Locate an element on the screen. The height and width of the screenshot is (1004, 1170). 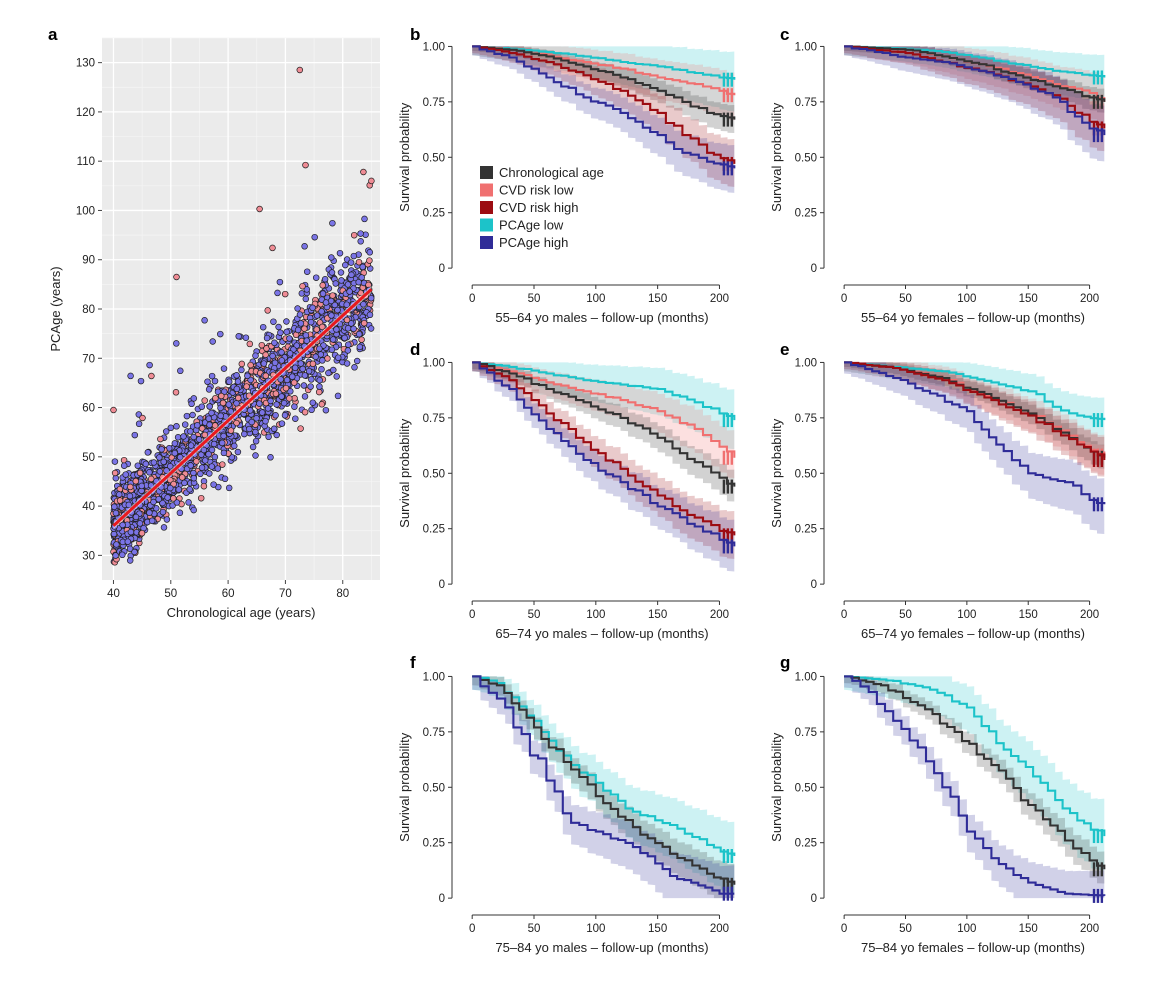
x-axis-title: 55–64 yo females – follow-up (months) is located at coordinates (973, 317).